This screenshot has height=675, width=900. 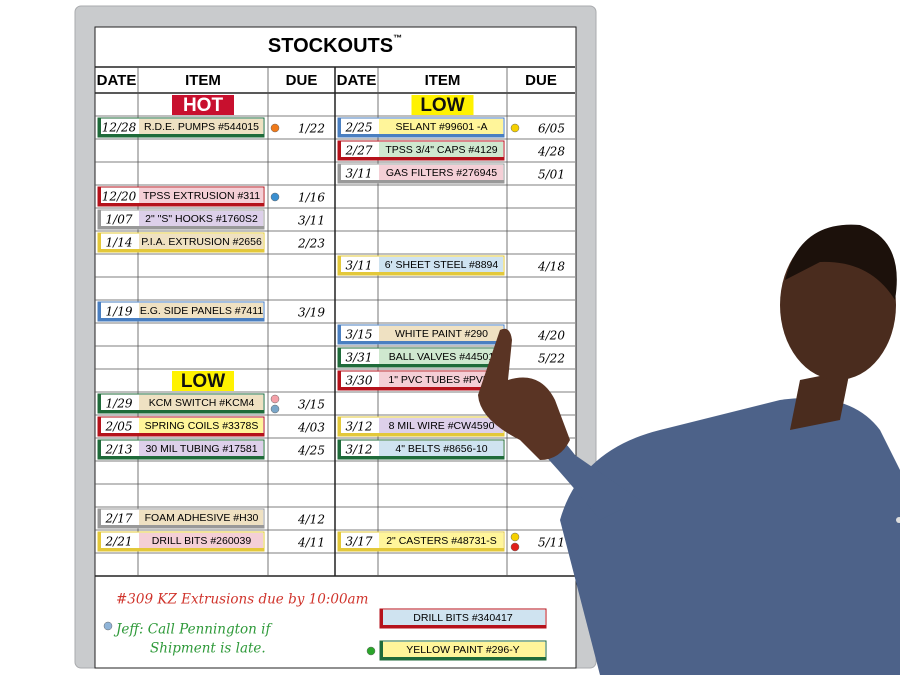 I want to click on magnet-item: P.I.A. EXTRUSION #2656, so click(x=201, y=242).